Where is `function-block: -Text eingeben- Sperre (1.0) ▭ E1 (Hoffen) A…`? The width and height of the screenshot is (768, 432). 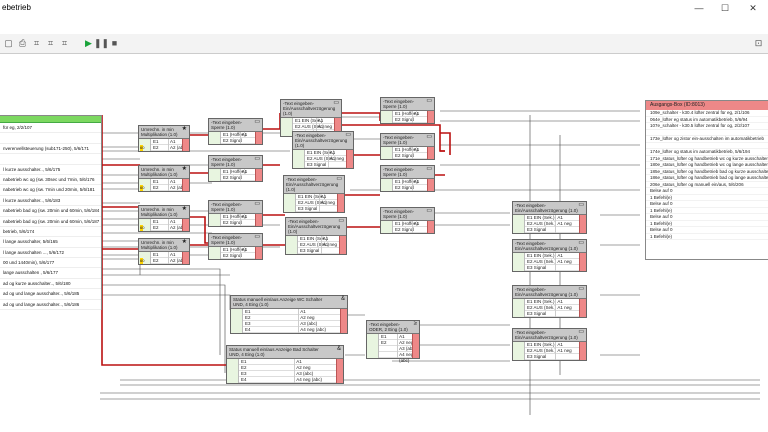
function-block: -Text eingeben- Sperre (1.0) ▭ E1 (Hoffen) A… is located at coordinates (235, 213).